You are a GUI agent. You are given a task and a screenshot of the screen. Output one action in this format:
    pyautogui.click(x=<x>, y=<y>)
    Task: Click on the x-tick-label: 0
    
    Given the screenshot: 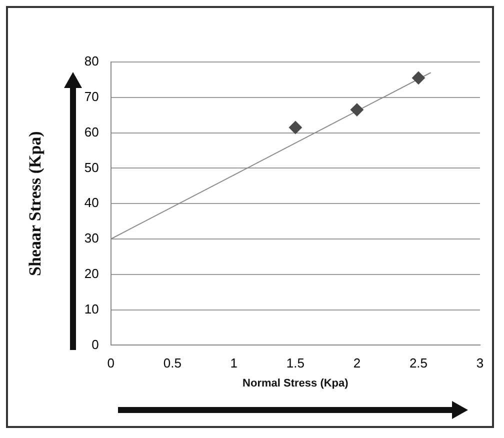 What is the action you would take?
    pyautogui.click(x=110, y=363)
    